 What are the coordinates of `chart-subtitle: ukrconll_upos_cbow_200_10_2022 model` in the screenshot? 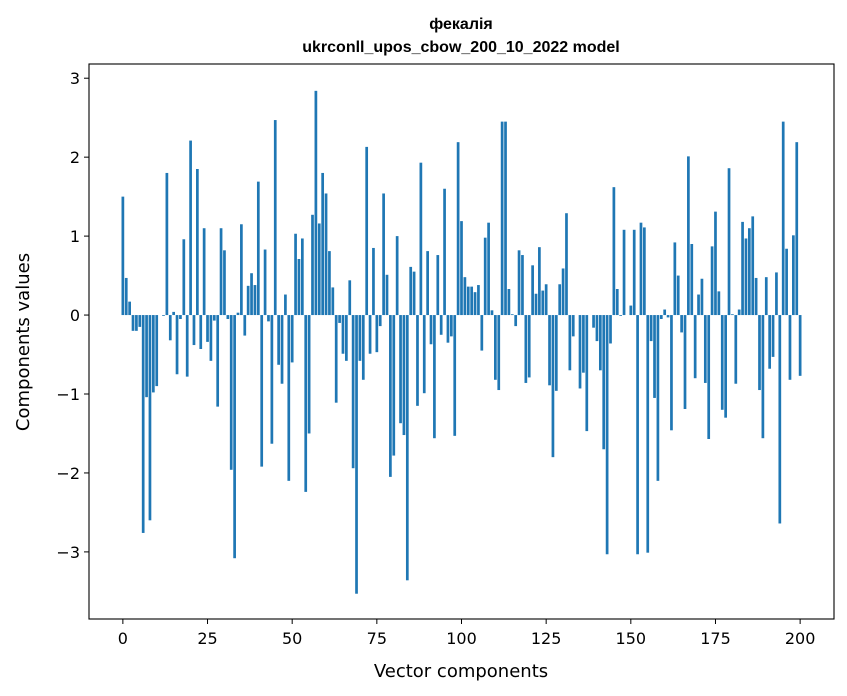 It's located at (460, 47).